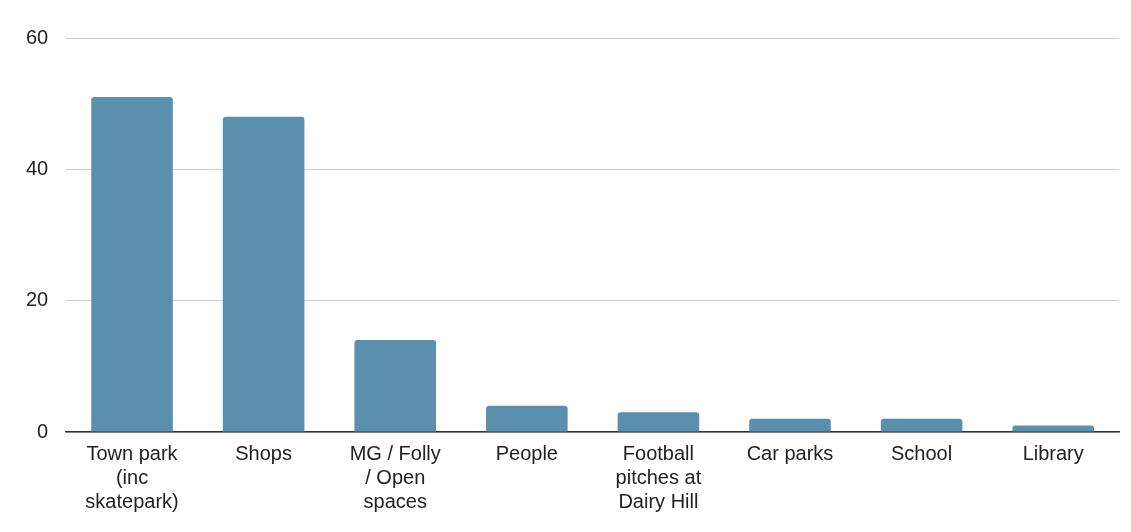  What do you see at coordinates (526, 452) in the screenshot?
I see `x-tick-label: People` at bounding box center [526, 452].